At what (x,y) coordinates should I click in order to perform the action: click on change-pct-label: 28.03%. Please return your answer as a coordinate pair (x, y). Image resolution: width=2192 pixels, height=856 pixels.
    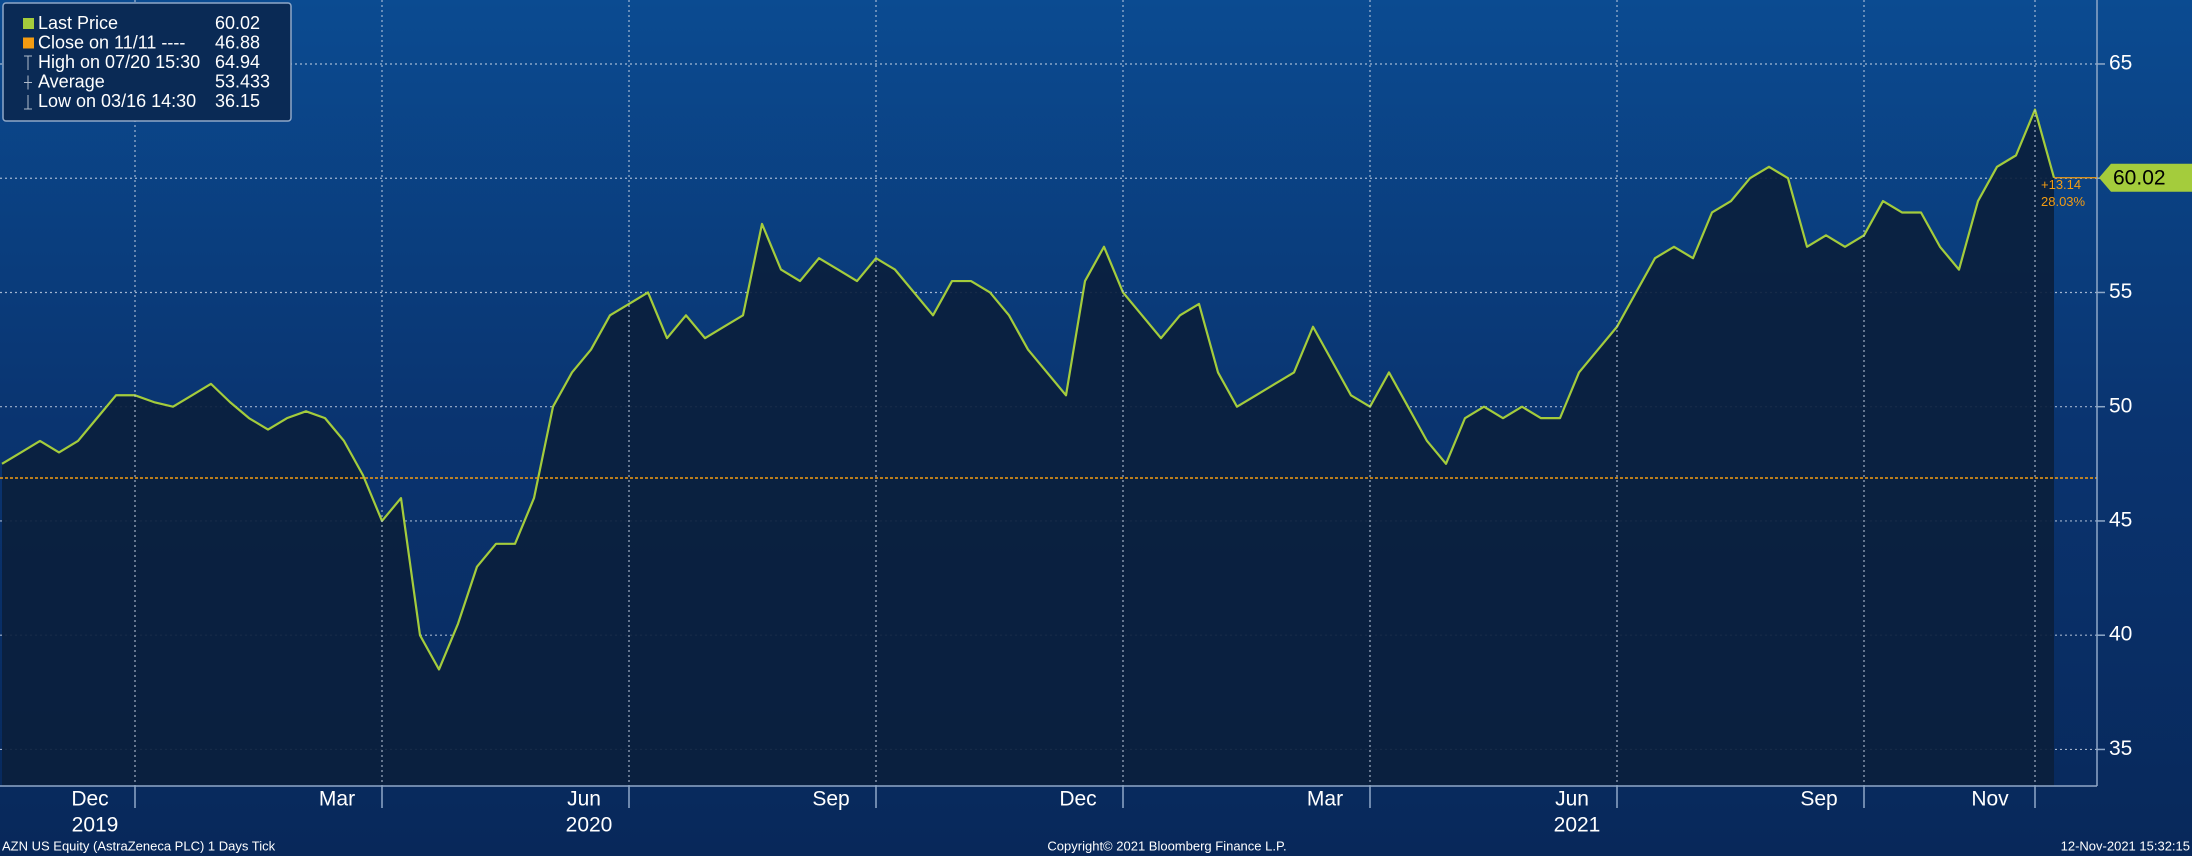
    Looking at the image, I should click on (2063, 201).